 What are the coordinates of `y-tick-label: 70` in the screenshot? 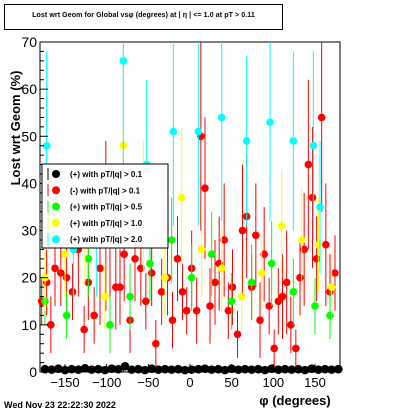 It's located at (29, 42).